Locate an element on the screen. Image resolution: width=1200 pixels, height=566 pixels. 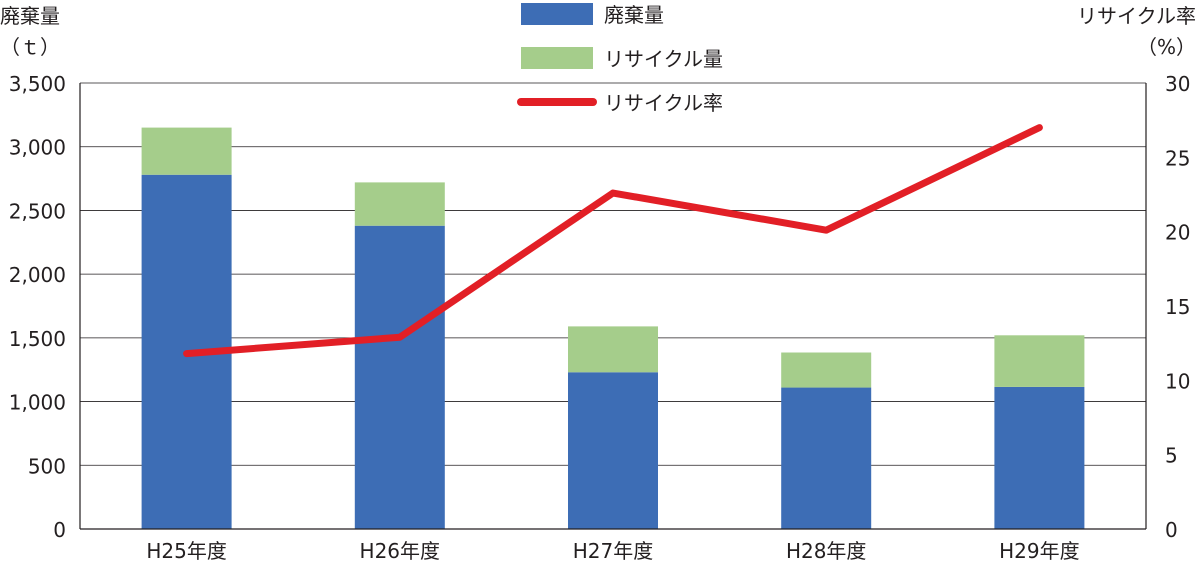
left-tick-label: 2,000 is located at coordinates (37, 275).